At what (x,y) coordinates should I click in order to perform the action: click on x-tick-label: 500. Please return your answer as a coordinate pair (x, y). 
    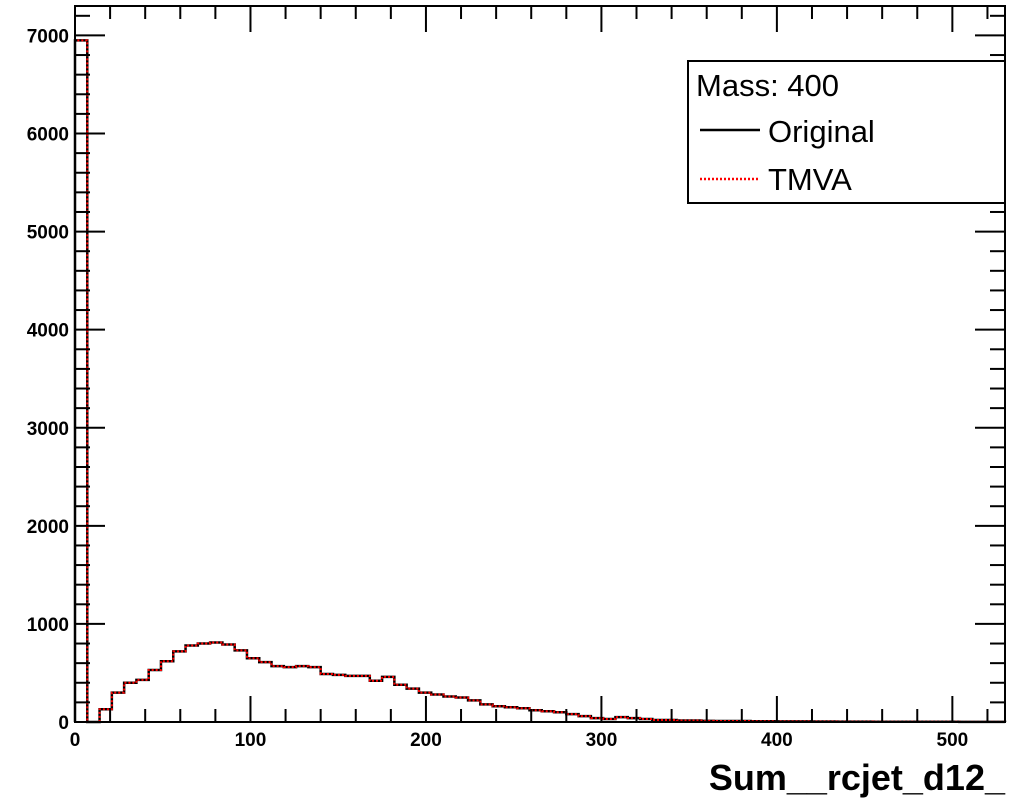
    Looking at the image, I should click on (953, 740).